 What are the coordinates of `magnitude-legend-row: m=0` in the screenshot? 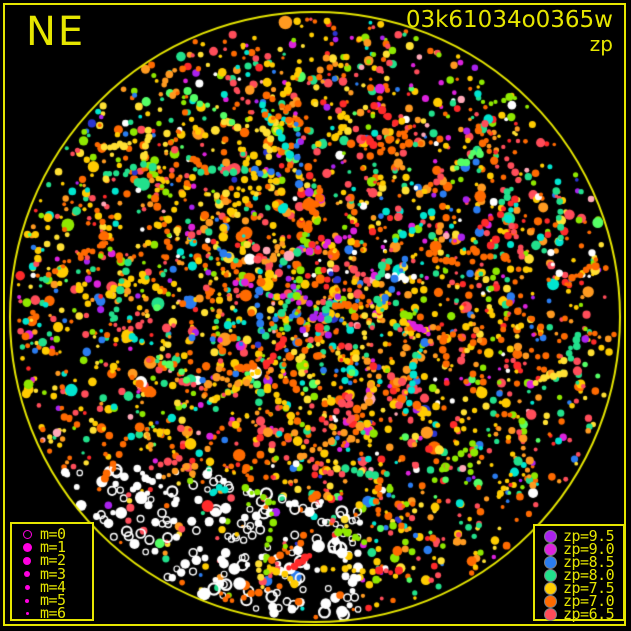 It's located at (53, 534).